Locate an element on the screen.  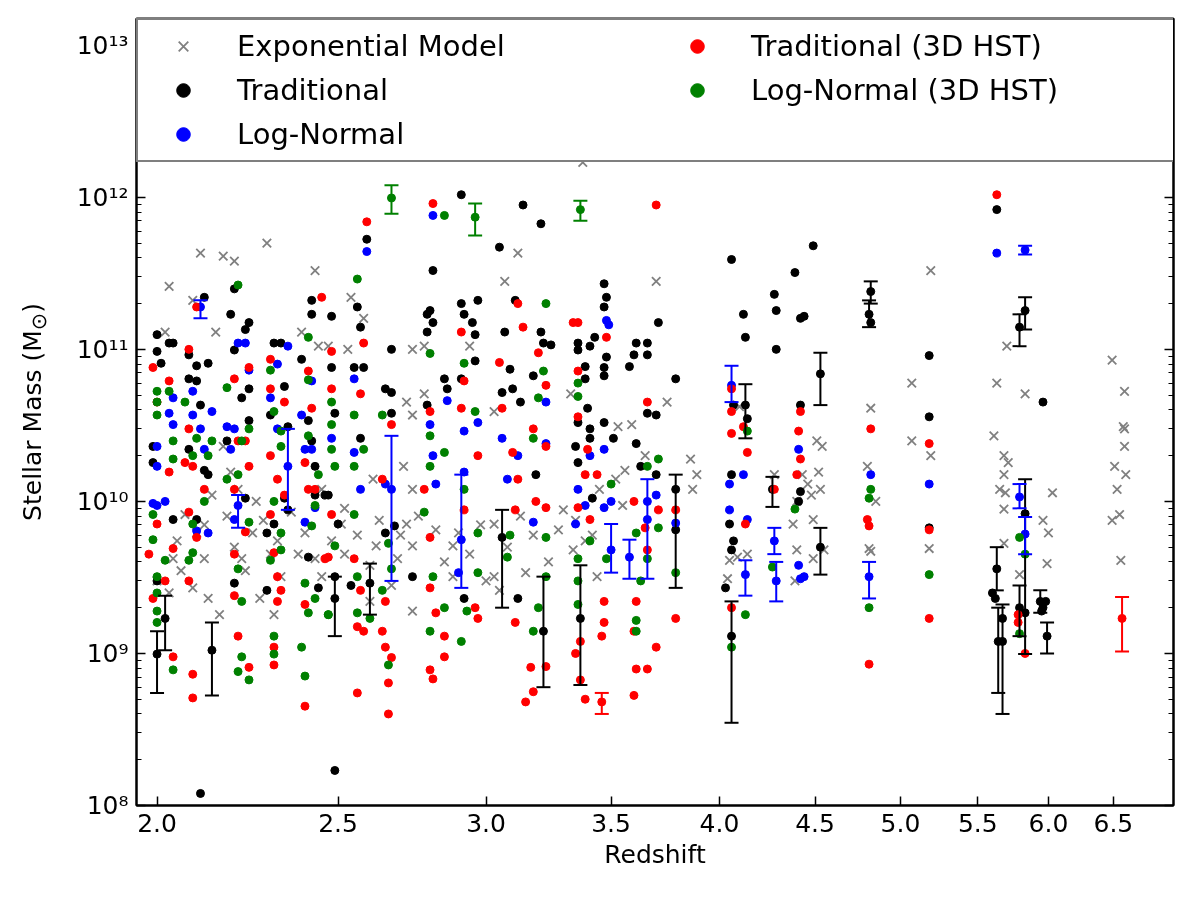
x-tick-label: 4.0 is located at coordinates (719, 823).